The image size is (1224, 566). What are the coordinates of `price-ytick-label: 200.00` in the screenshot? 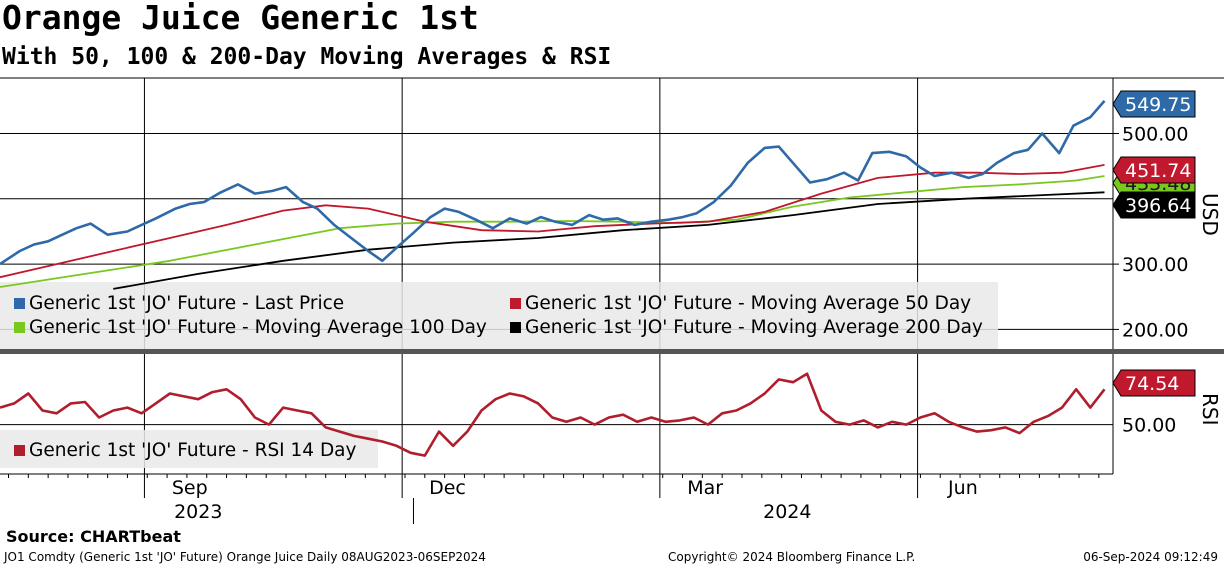 It's located at (1155, 330).